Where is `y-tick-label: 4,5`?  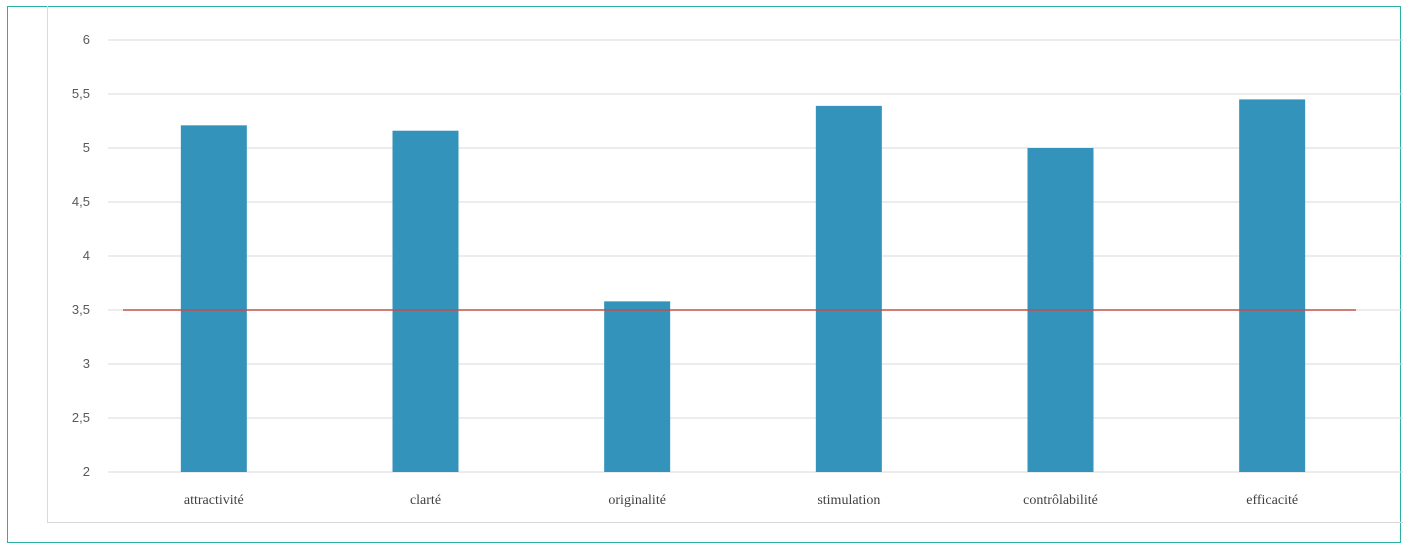
y-tick-label: 4,5 is located at coordinates (81, 201).